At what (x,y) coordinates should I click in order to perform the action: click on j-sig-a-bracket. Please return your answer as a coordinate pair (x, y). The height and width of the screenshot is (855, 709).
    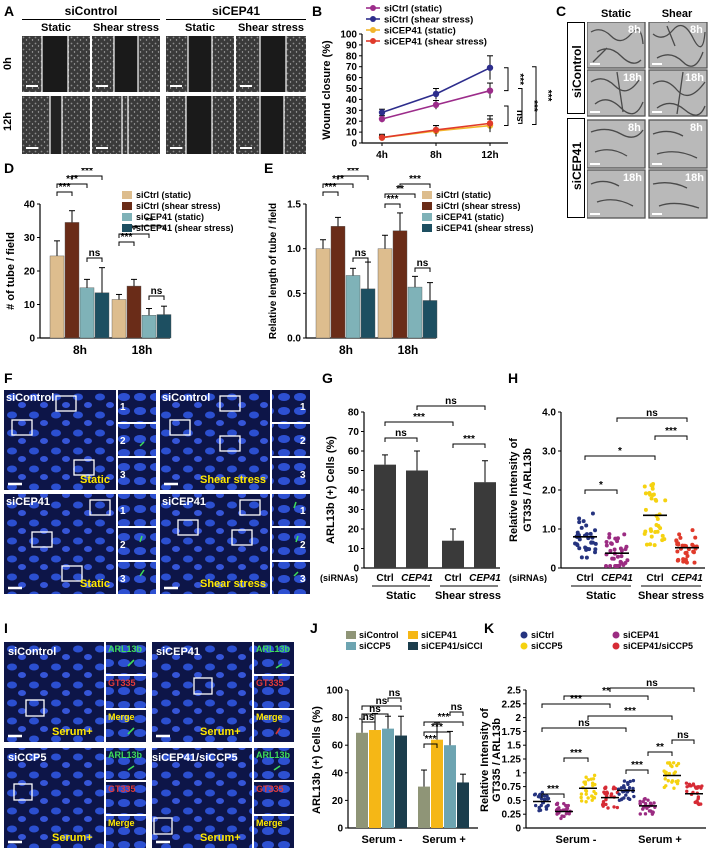
    Looking at the image, I should click on (368, 723).